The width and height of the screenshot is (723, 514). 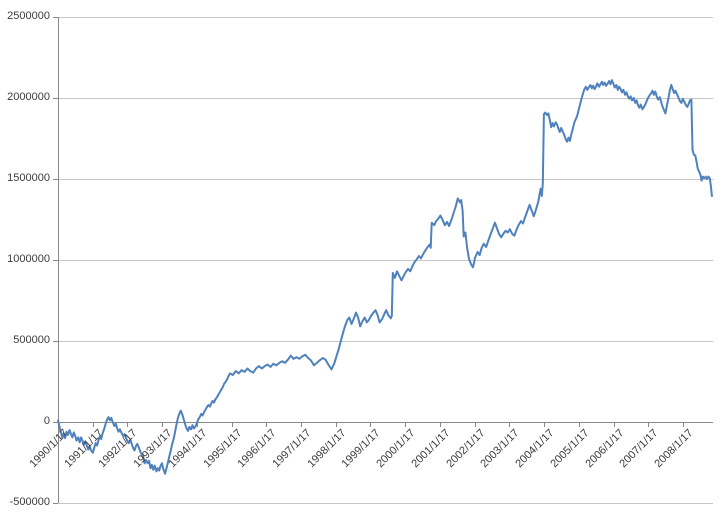 What do you see at coordinates (31, 340) in the screenshot?
I see `y-axis-tick-label: 500000` at bounding box center [31, 340].